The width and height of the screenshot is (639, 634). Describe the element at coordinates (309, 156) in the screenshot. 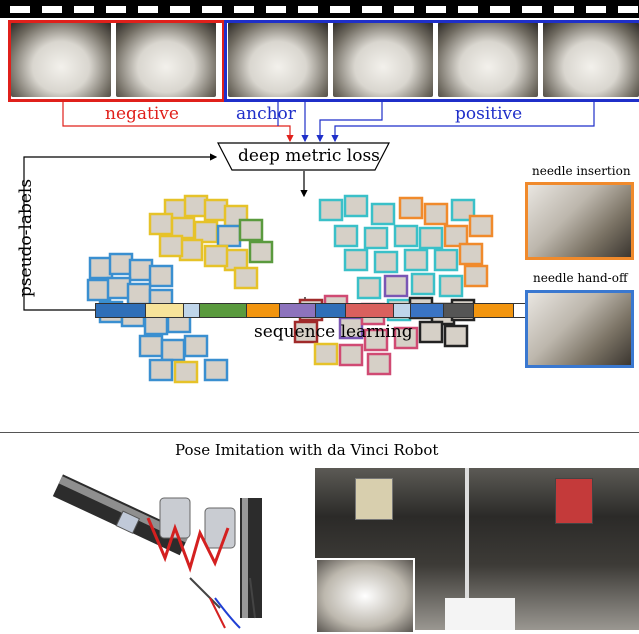

I see `loss-label: deep metric loss` at that location.